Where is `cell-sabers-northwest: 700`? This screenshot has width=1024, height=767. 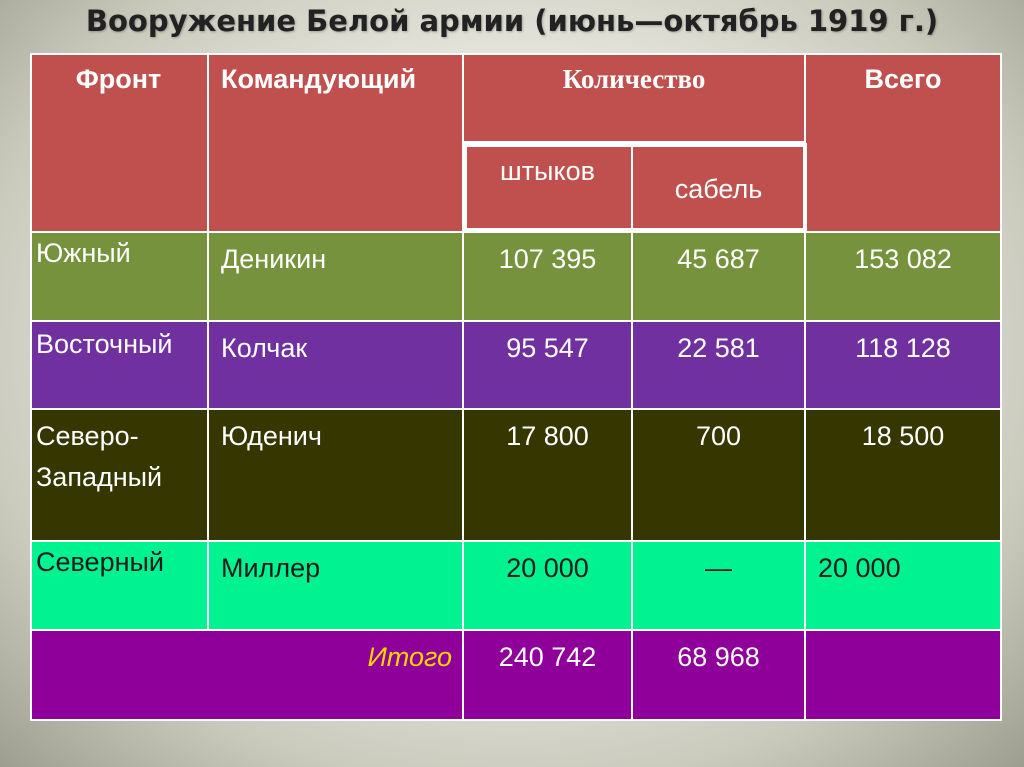 cell-sabers-northwest: 700 is located at coordinates (719, 476).